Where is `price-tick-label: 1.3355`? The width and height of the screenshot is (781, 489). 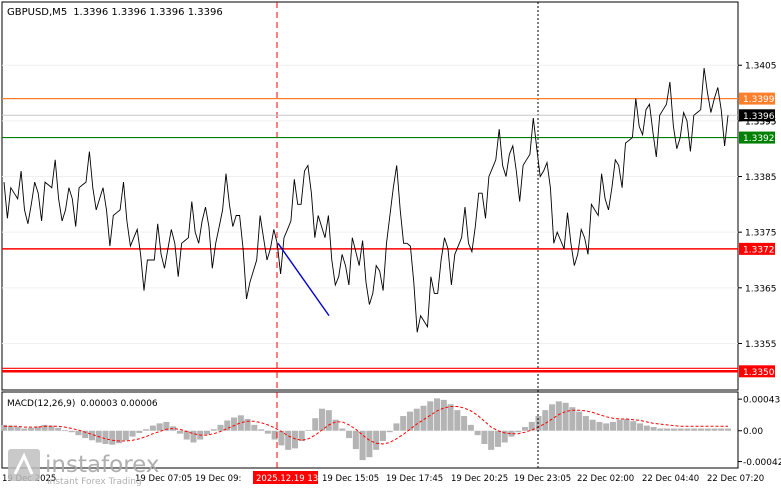 price-tick-label: 1.3355 is located at coordinates (761, 345).